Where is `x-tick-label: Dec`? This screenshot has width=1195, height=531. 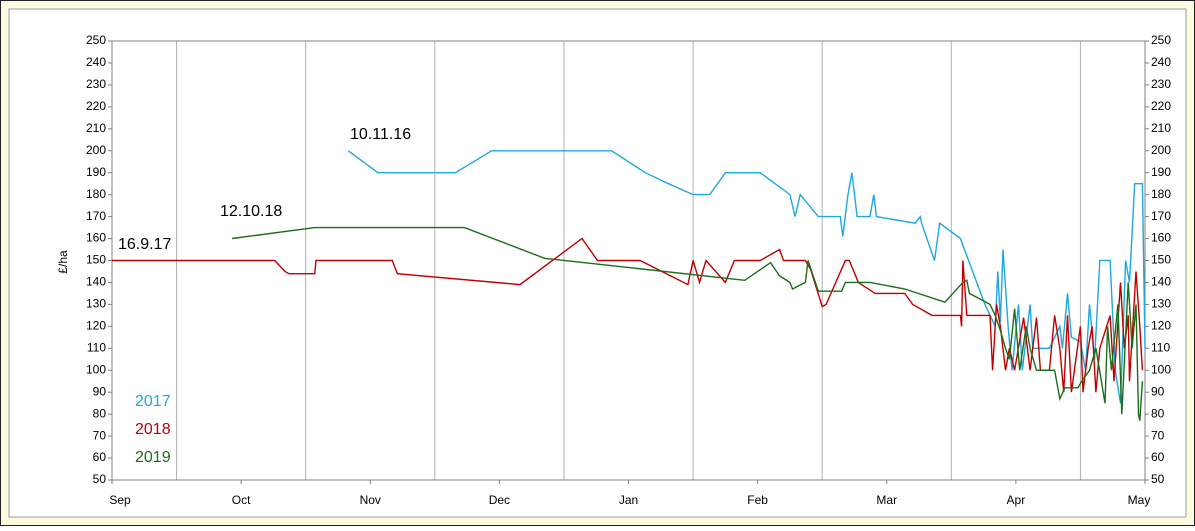
x-tick-label: Dec is located at coordinates (499, 500).